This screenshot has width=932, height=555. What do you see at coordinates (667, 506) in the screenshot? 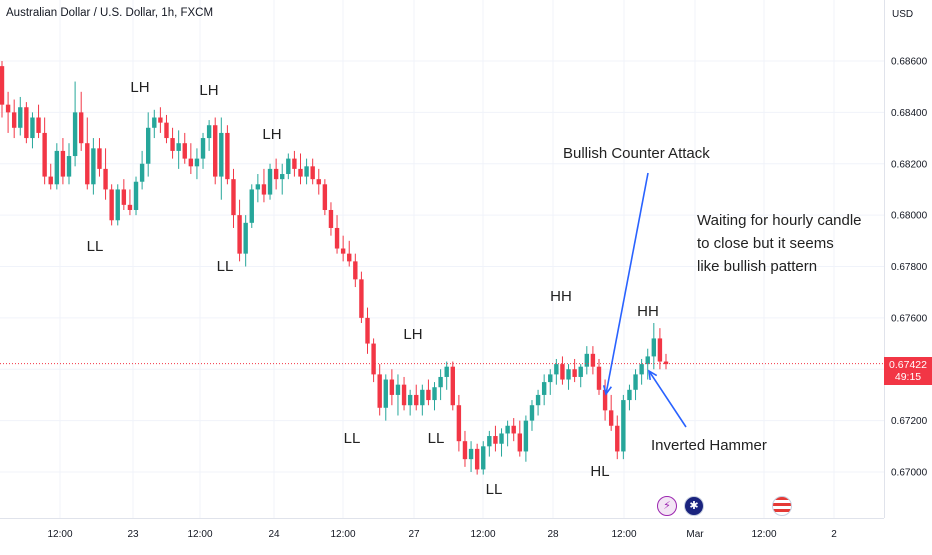
I see `lightning-icon: ⚡` at bounding box center [667, 506].